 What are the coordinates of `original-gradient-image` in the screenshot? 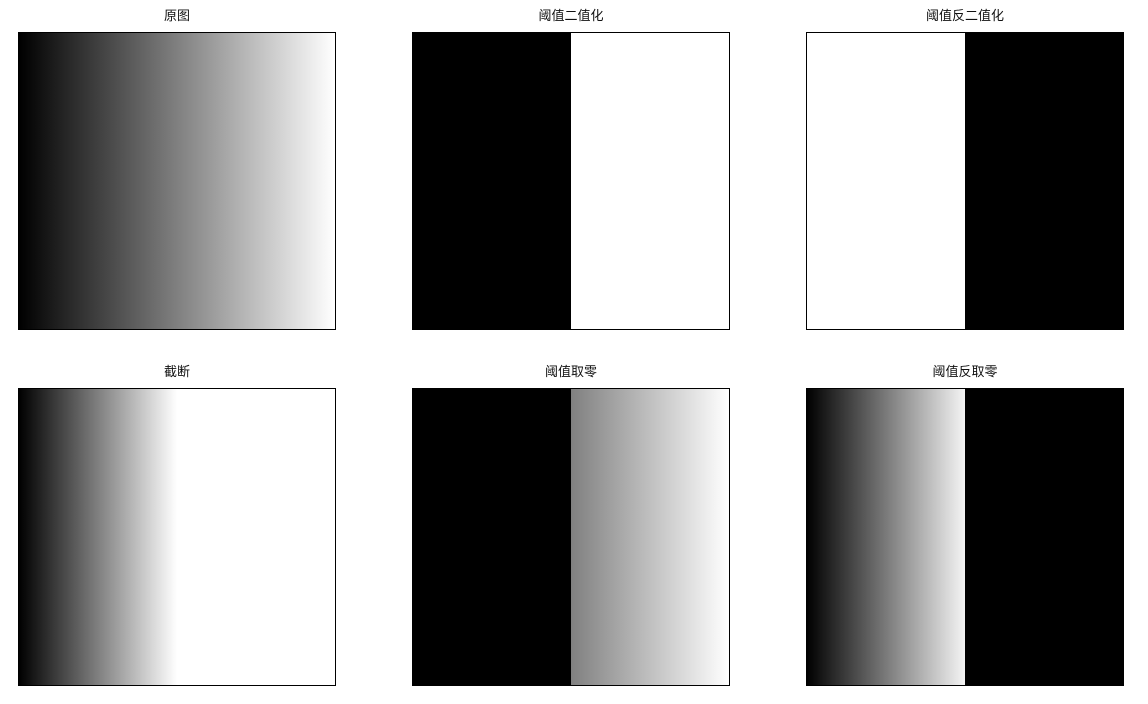 It's located at (177, 181).